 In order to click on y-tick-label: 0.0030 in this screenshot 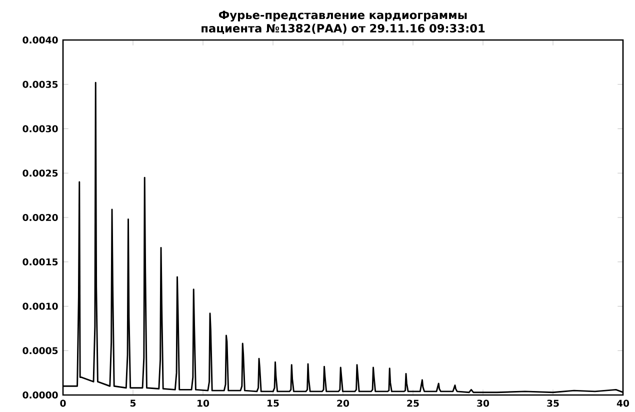, I will do `click(40, 128)`.